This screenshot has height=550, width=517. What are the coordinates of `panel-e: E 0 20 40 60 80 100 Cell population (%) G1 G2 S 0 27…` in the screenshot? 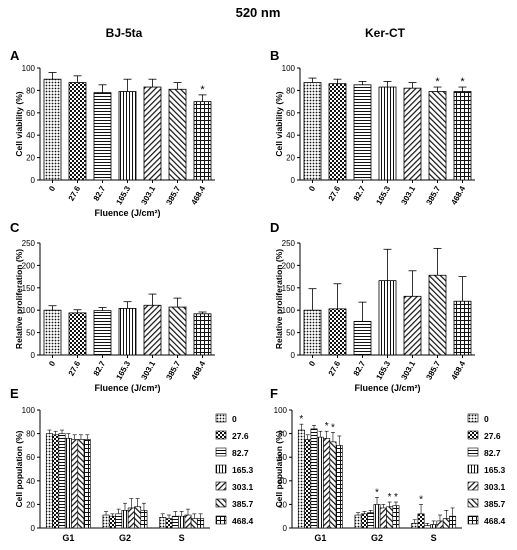 It's located at (132, 464).